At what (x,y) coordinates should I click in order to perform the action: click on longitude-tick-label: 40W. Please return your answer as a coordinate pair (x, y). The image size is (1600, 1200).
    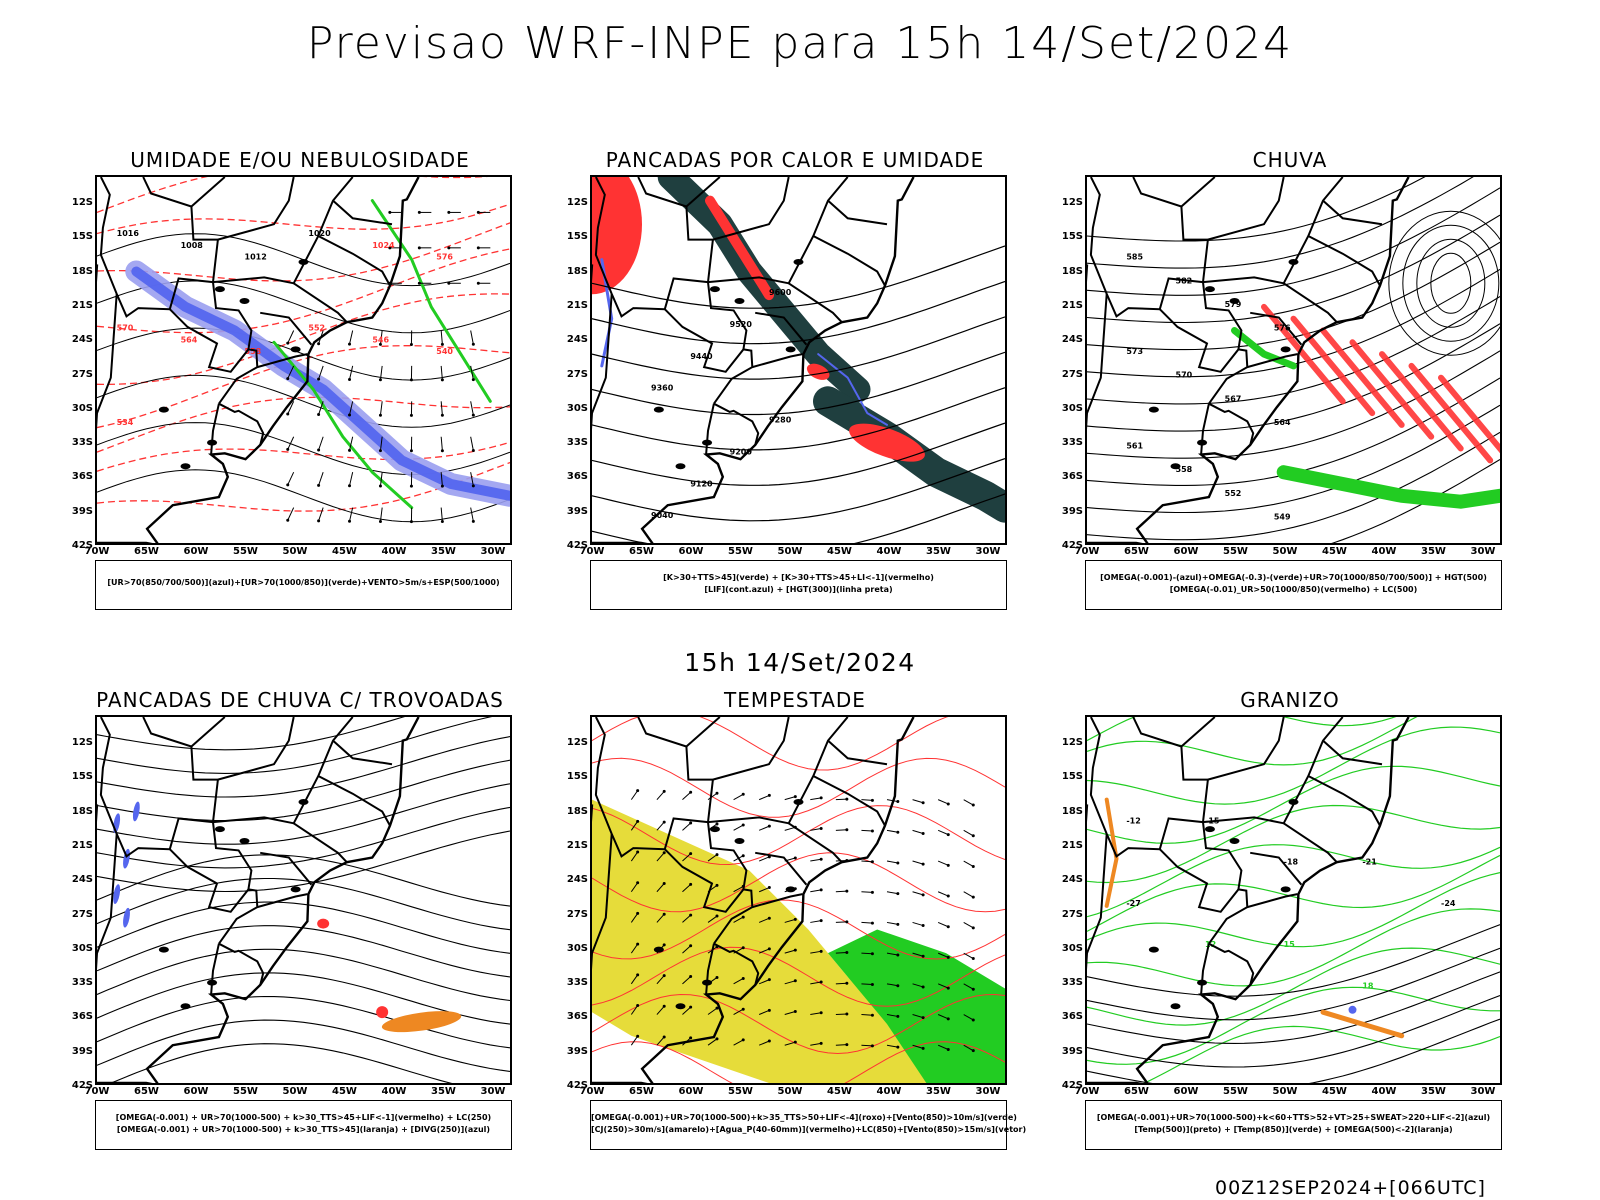
    Looking at the image, I should click on (889, 551).